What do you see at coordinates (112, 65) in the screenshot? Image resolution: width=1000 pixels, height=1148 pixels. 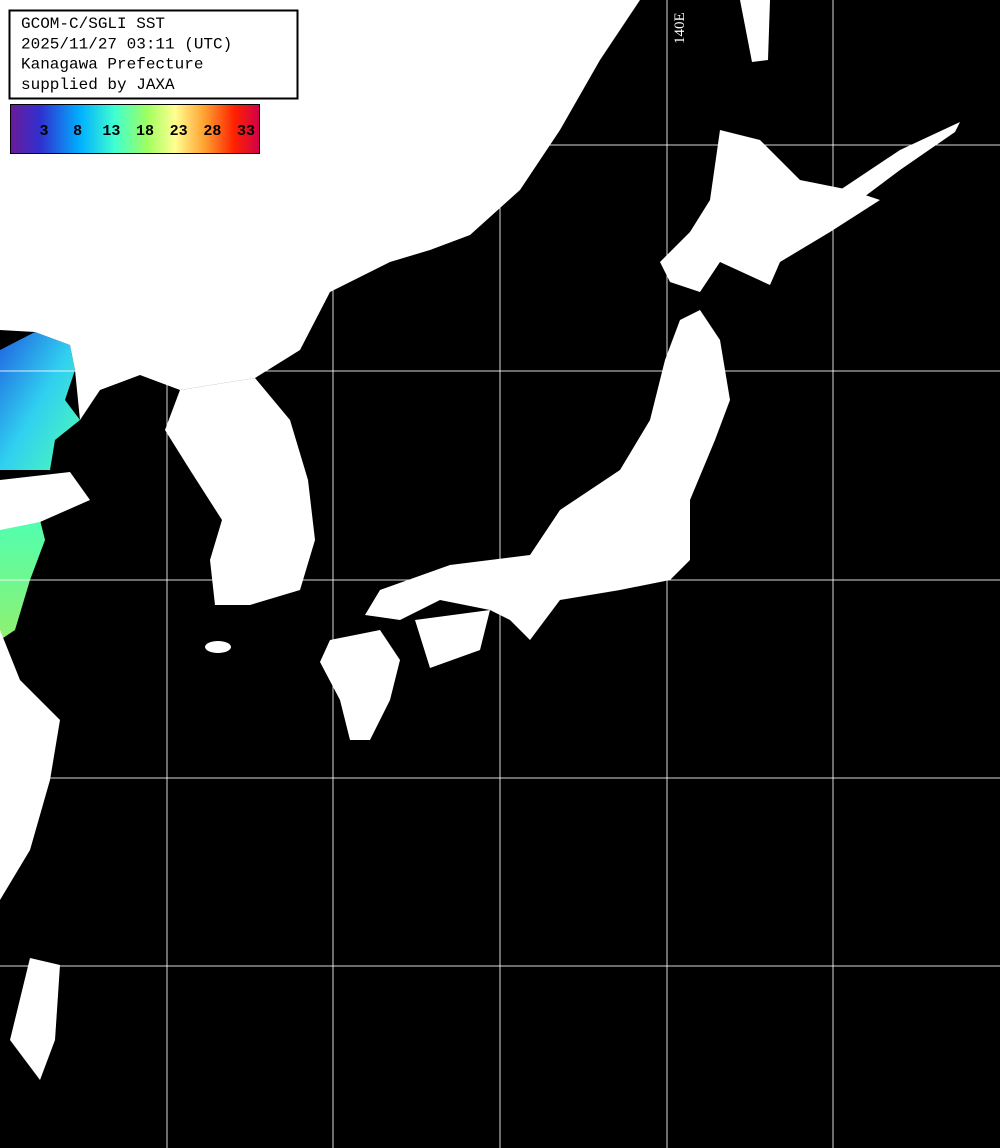 I see `header-line: Kanagawa Prefecture` at bounding box center [112, 65].